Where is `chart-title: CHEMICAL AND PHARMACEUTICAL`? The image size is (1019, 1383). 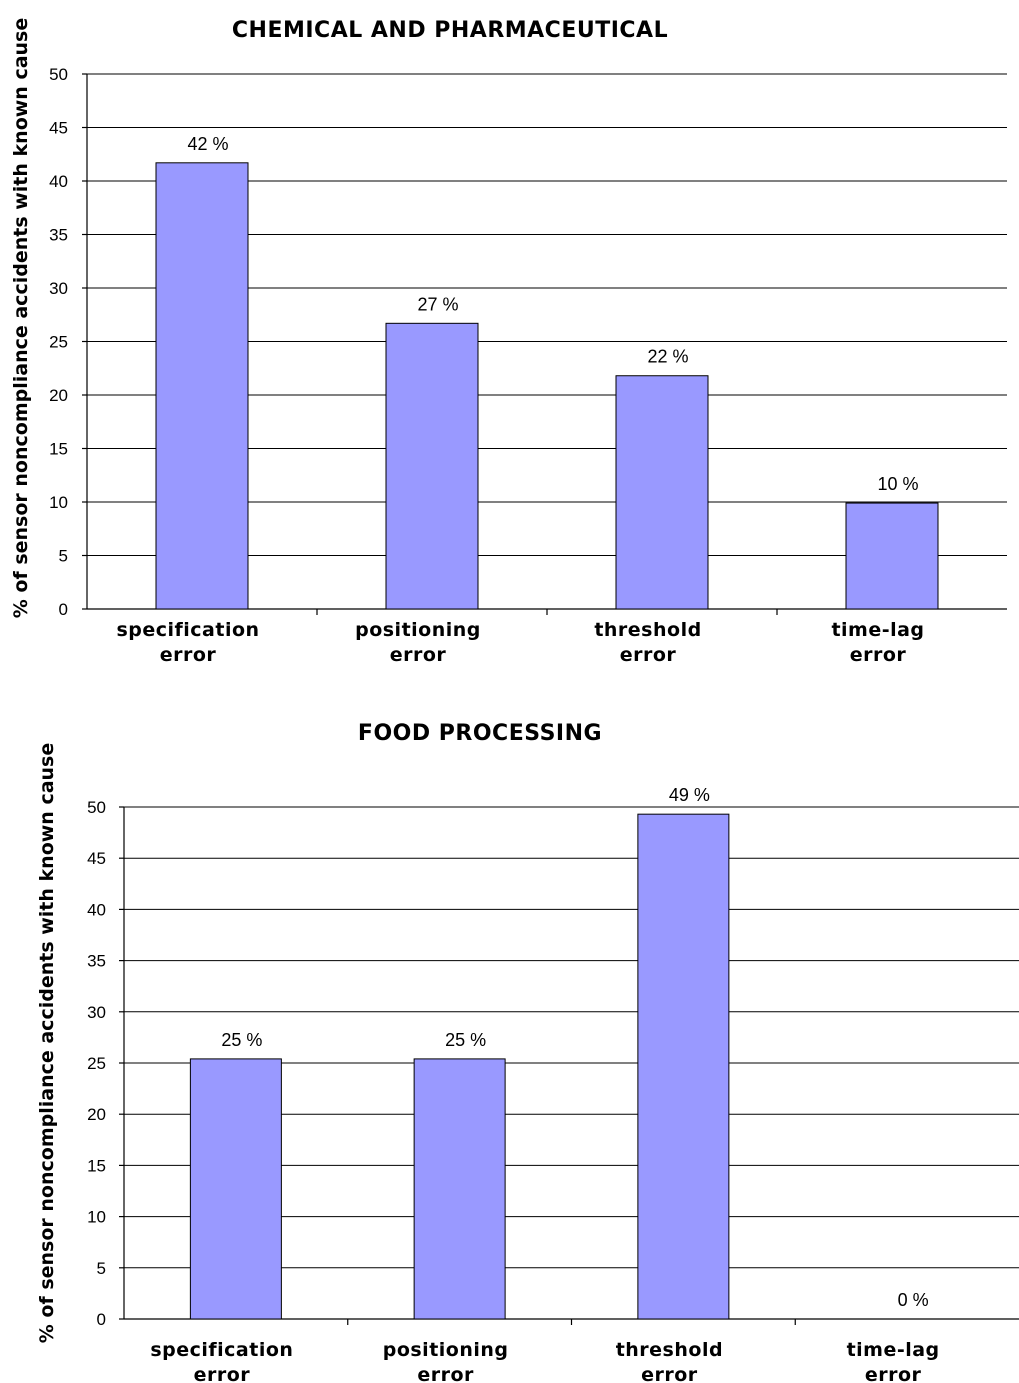 chart-title: CHEMICAL AND PHARMACEUTICAL is located at coordinates (450, 30).